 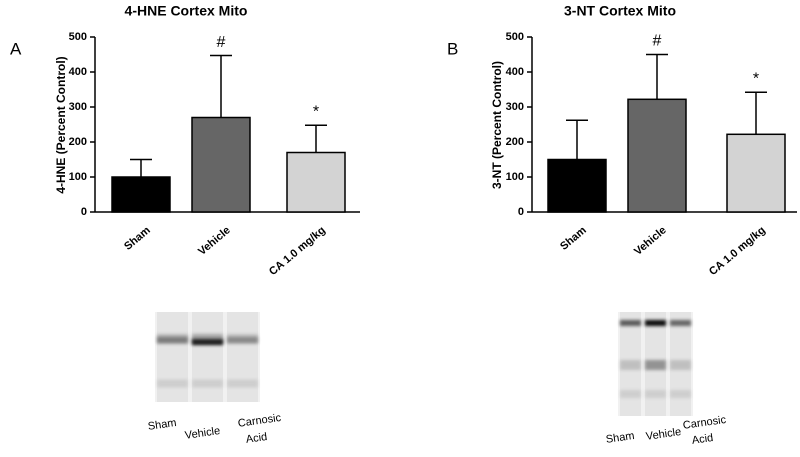 What do you see at coordinates (452, 48) in the screenshot?
I see `panel-label: B` at bounding box center [452, 48].